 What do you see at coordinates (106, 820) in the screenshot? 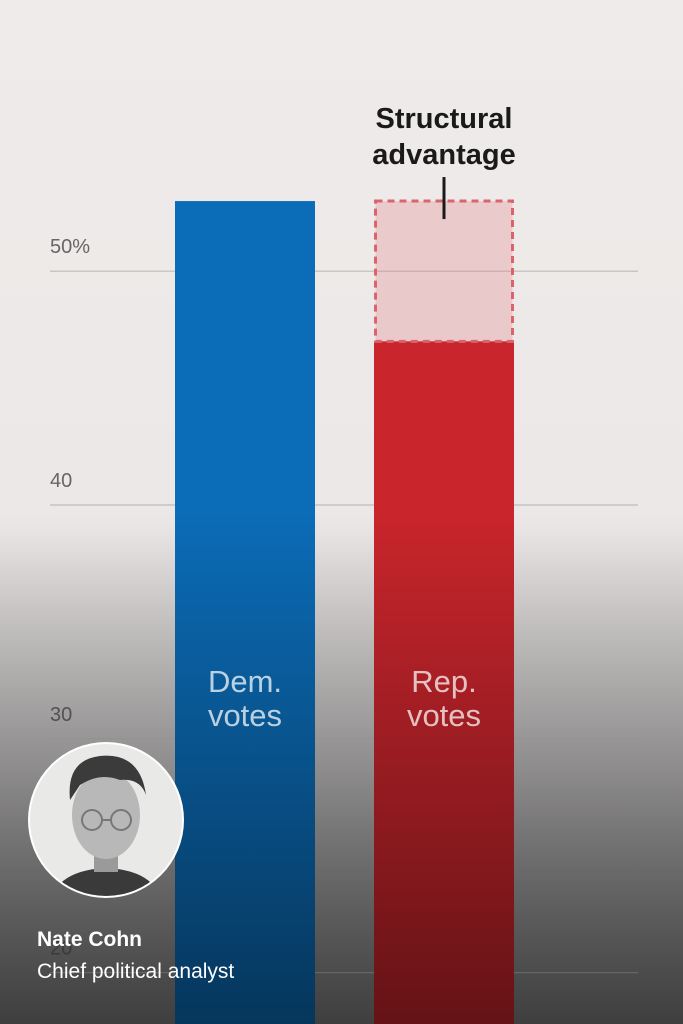
I see `author-photo` at bounding box center [106, 820].